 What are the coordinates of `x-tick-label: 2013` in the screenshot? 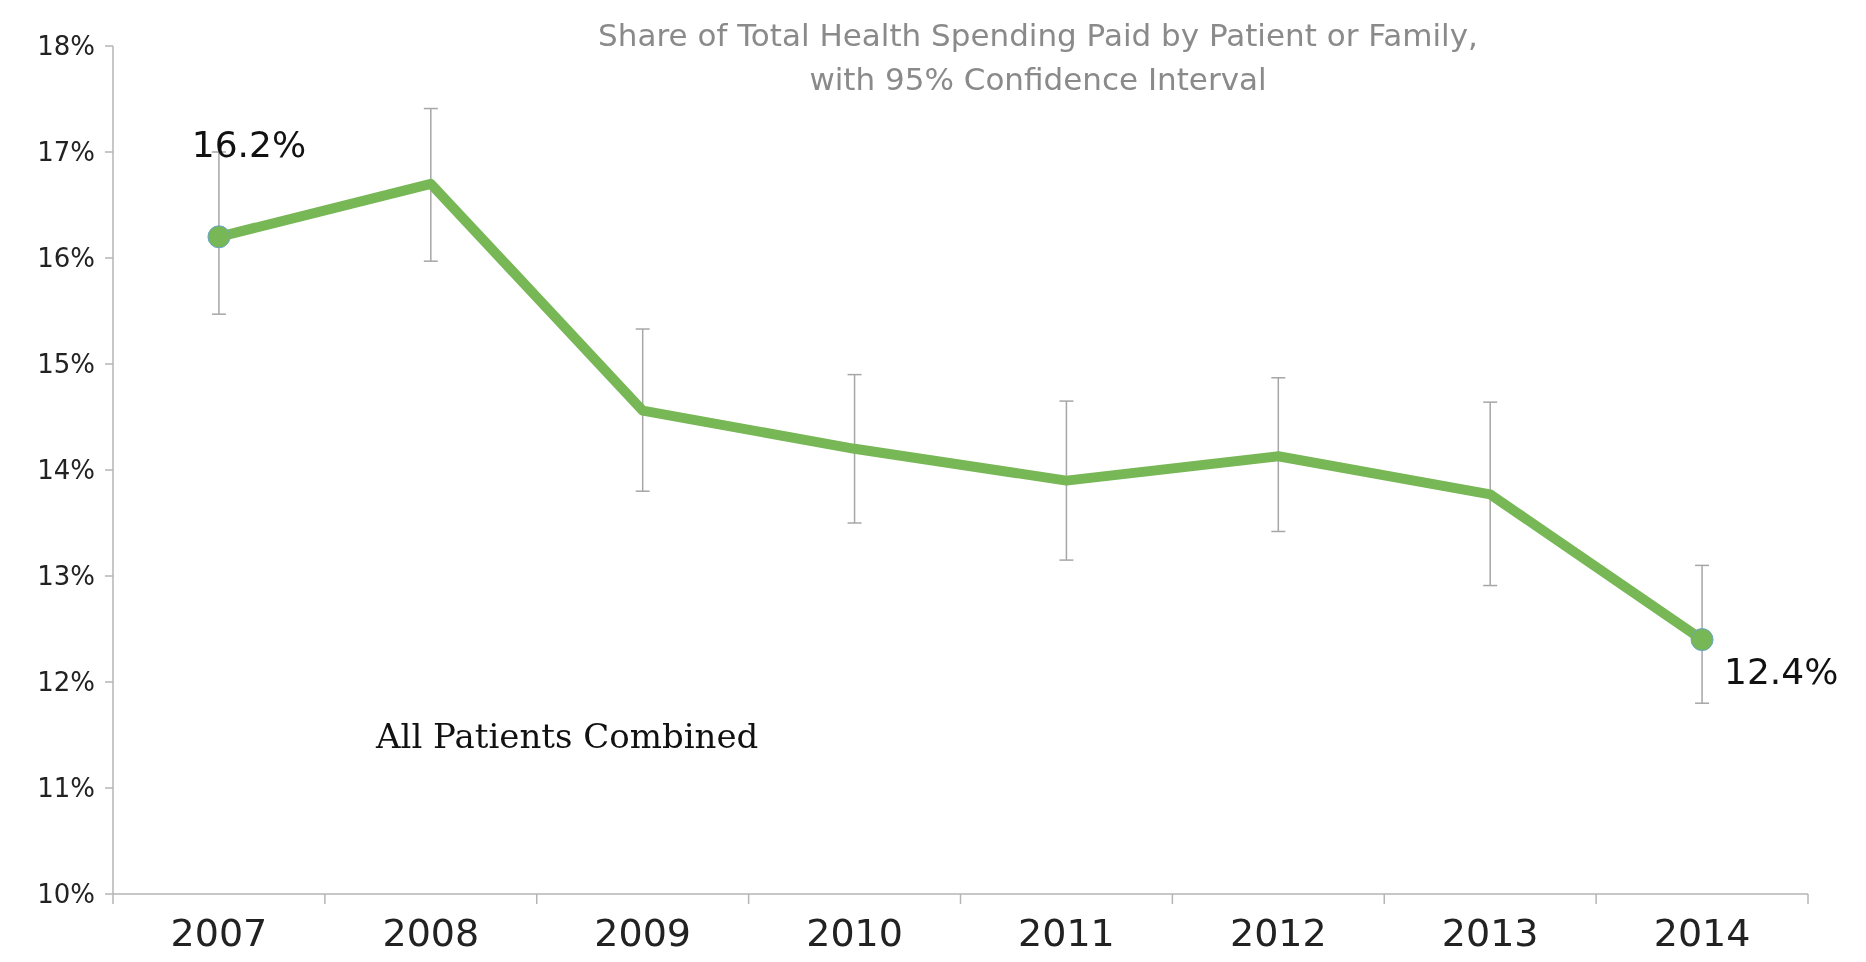 It's located at (1490, 933).